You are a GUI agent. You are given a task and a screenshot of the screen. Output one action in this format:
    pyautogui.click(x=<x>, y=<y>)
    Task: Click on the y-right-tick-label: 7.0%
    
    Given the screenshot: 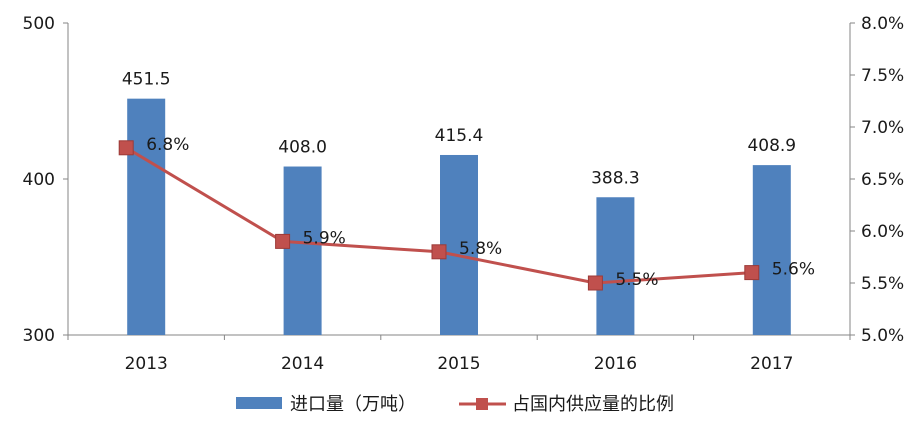 What is the action you would take?
    pyautogui.click(x=882, y=128)
    